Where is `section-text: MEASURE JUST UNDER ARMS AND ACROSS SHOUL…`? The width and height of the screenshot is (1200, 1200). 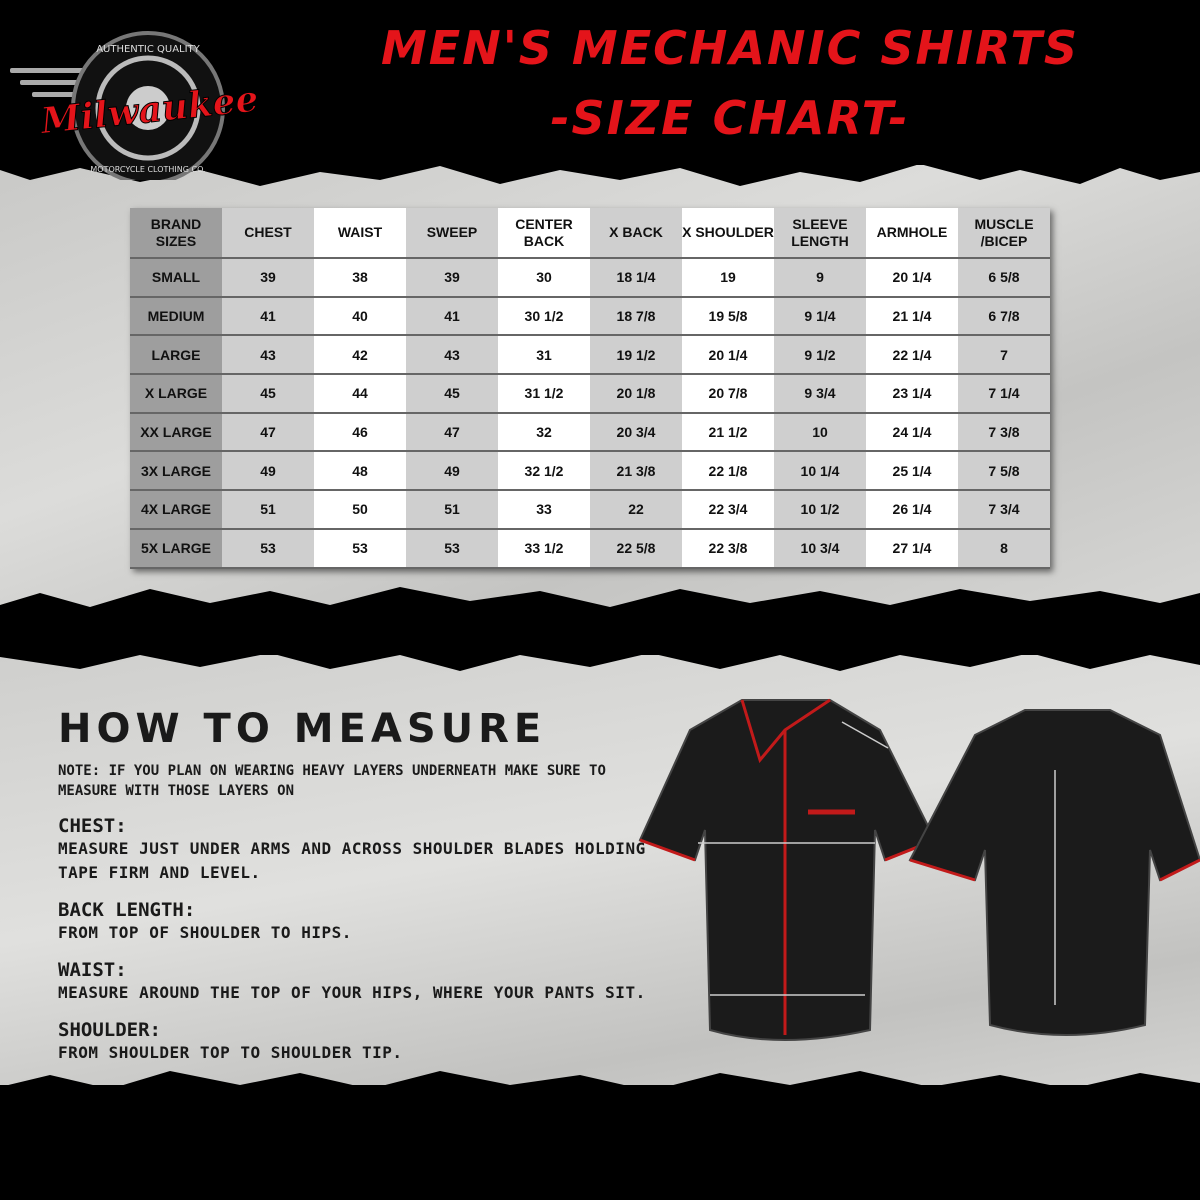 section-text: MEASURE JUST UNDER ARMS AND ACROSS SHOUL… is located at coordinates (352, 860).